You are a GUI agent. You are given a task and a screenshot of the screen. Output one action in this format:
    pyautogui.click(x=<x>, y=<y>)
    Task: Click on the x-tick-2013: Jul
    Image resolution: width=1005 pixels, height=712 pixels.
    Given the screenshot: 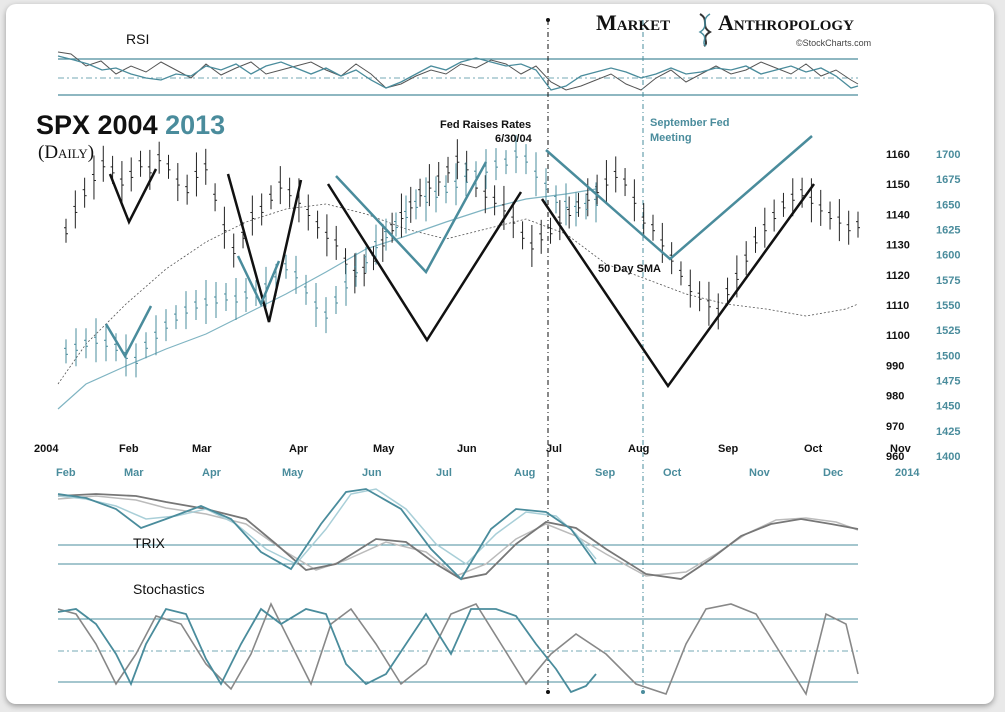 What is the action you would take?
    pyautogui.click(x=444, y=473)
    